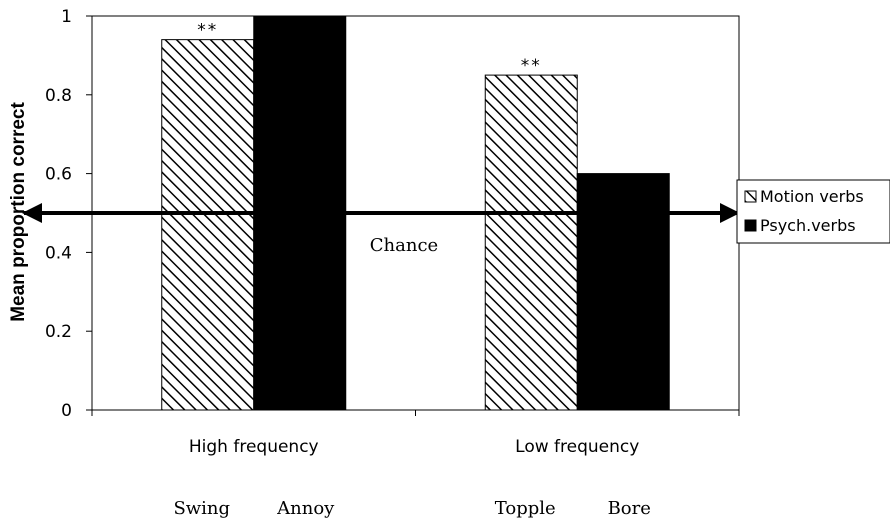 The width and height of the screenshot is (890, 523). What do you see at coordinates (369, 48) in the screenshot?
I see `annotations: ** **` at bounding box center [369, 48].